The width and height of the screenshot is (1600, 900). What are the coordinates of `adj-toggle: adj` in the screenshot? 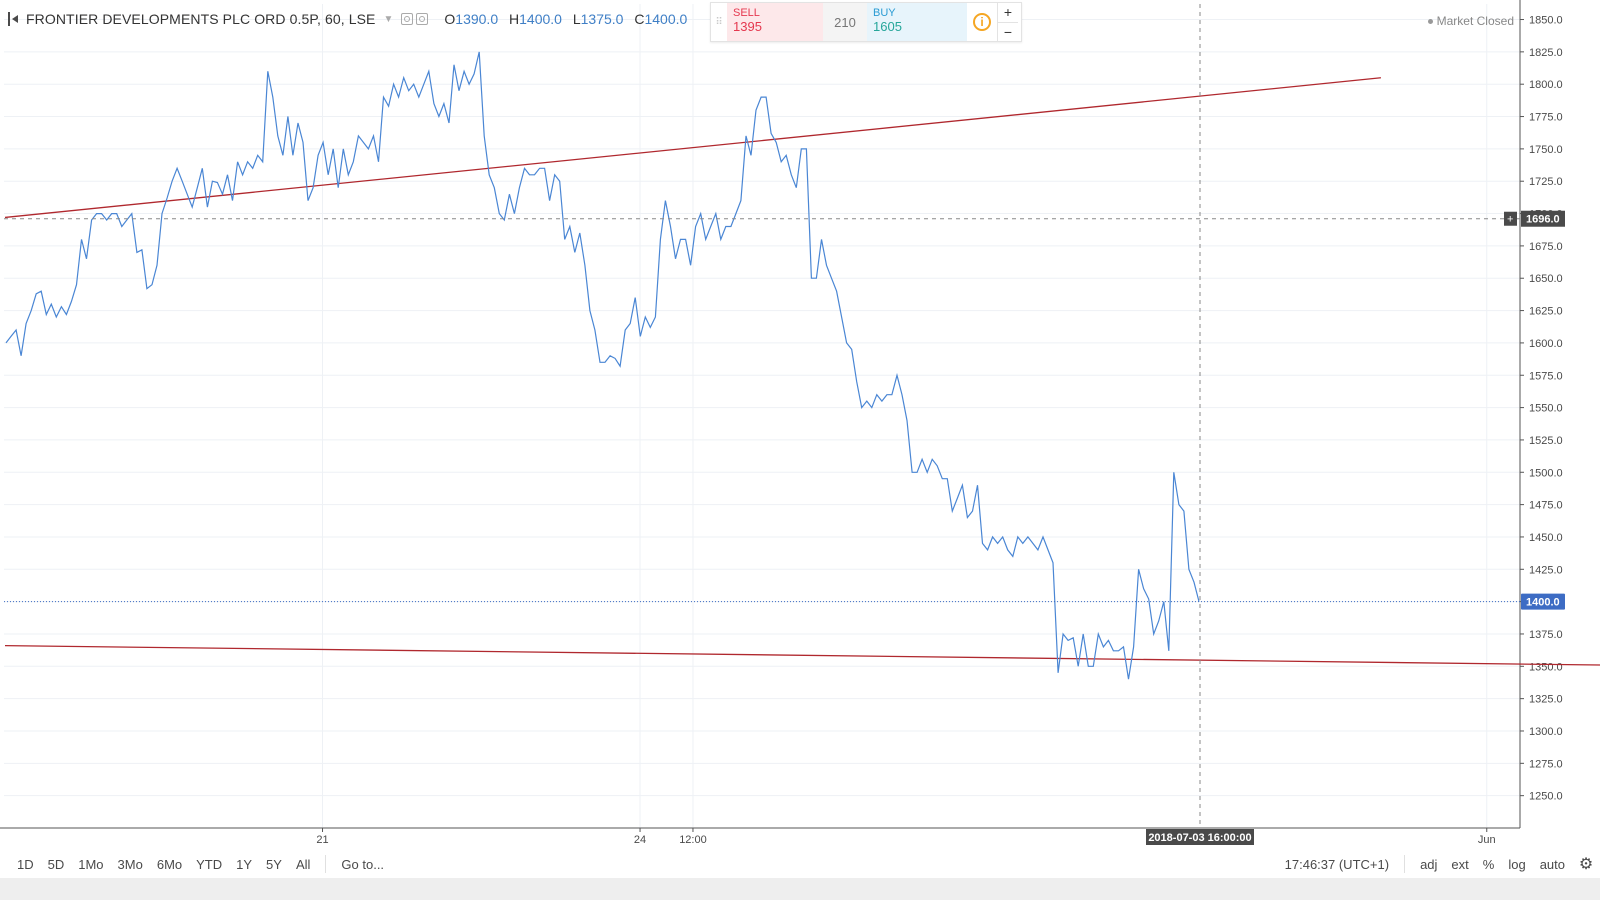 It's located at (1429, 864).